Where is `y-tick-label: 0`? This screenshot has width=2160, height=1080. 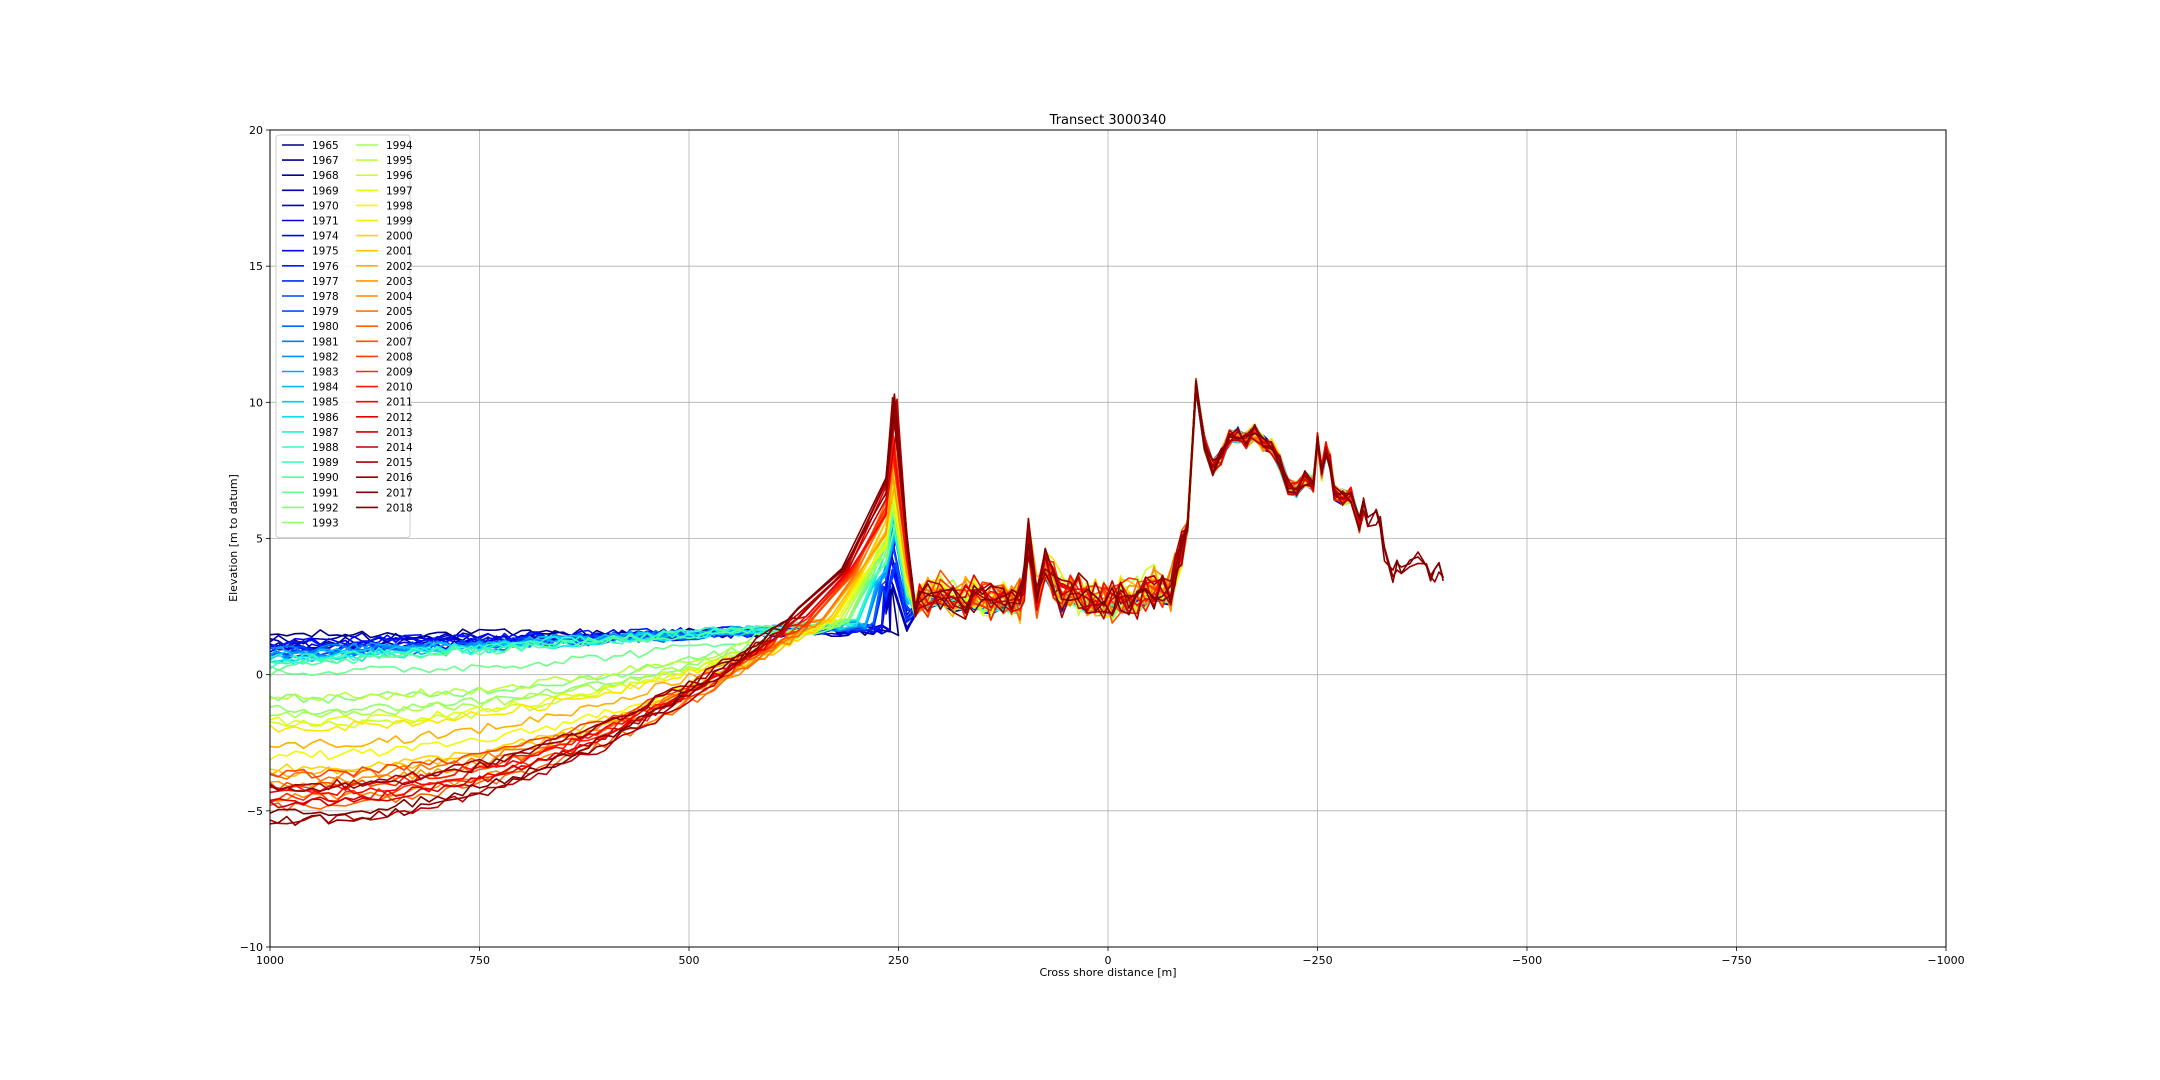
y-tick-label: 0 is located at coordinates (259, 675).